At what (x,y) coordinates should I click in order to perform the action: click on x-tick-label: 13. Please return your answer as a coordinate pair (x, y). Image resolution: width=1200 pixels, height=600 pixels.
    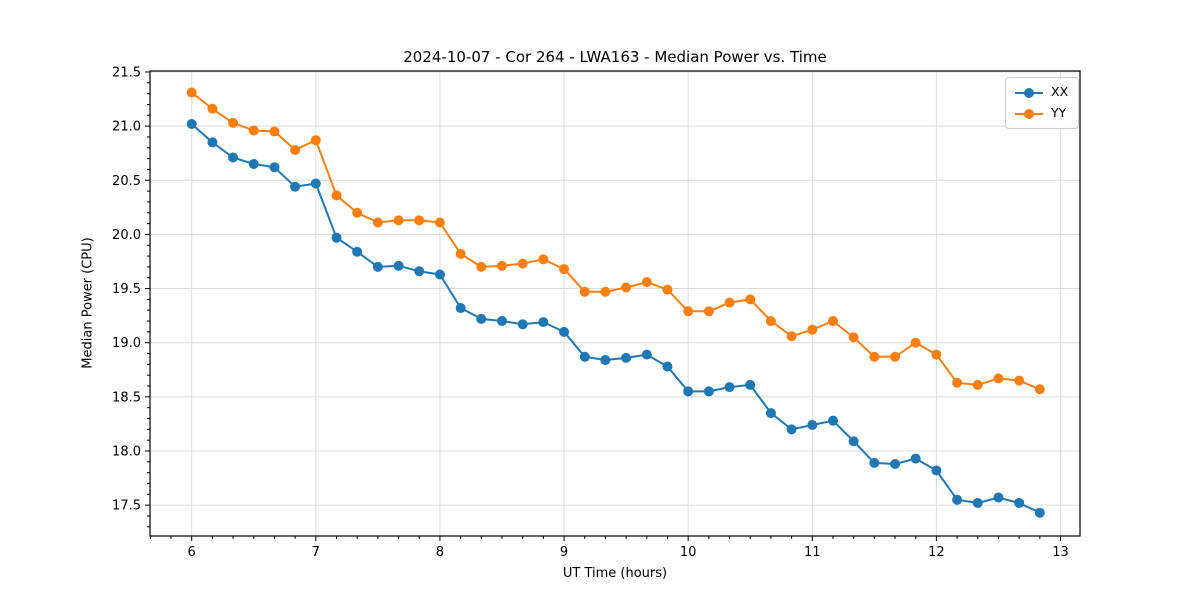
    Looking at the image, I should click on (1060, 552).